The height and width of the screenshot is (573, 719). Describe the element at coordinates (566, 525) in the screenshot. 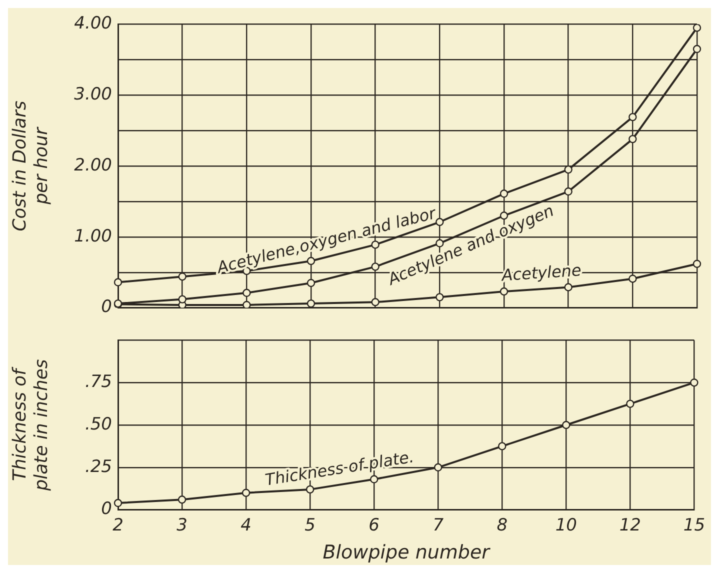

I see `x-tick-label: 10` at that location.